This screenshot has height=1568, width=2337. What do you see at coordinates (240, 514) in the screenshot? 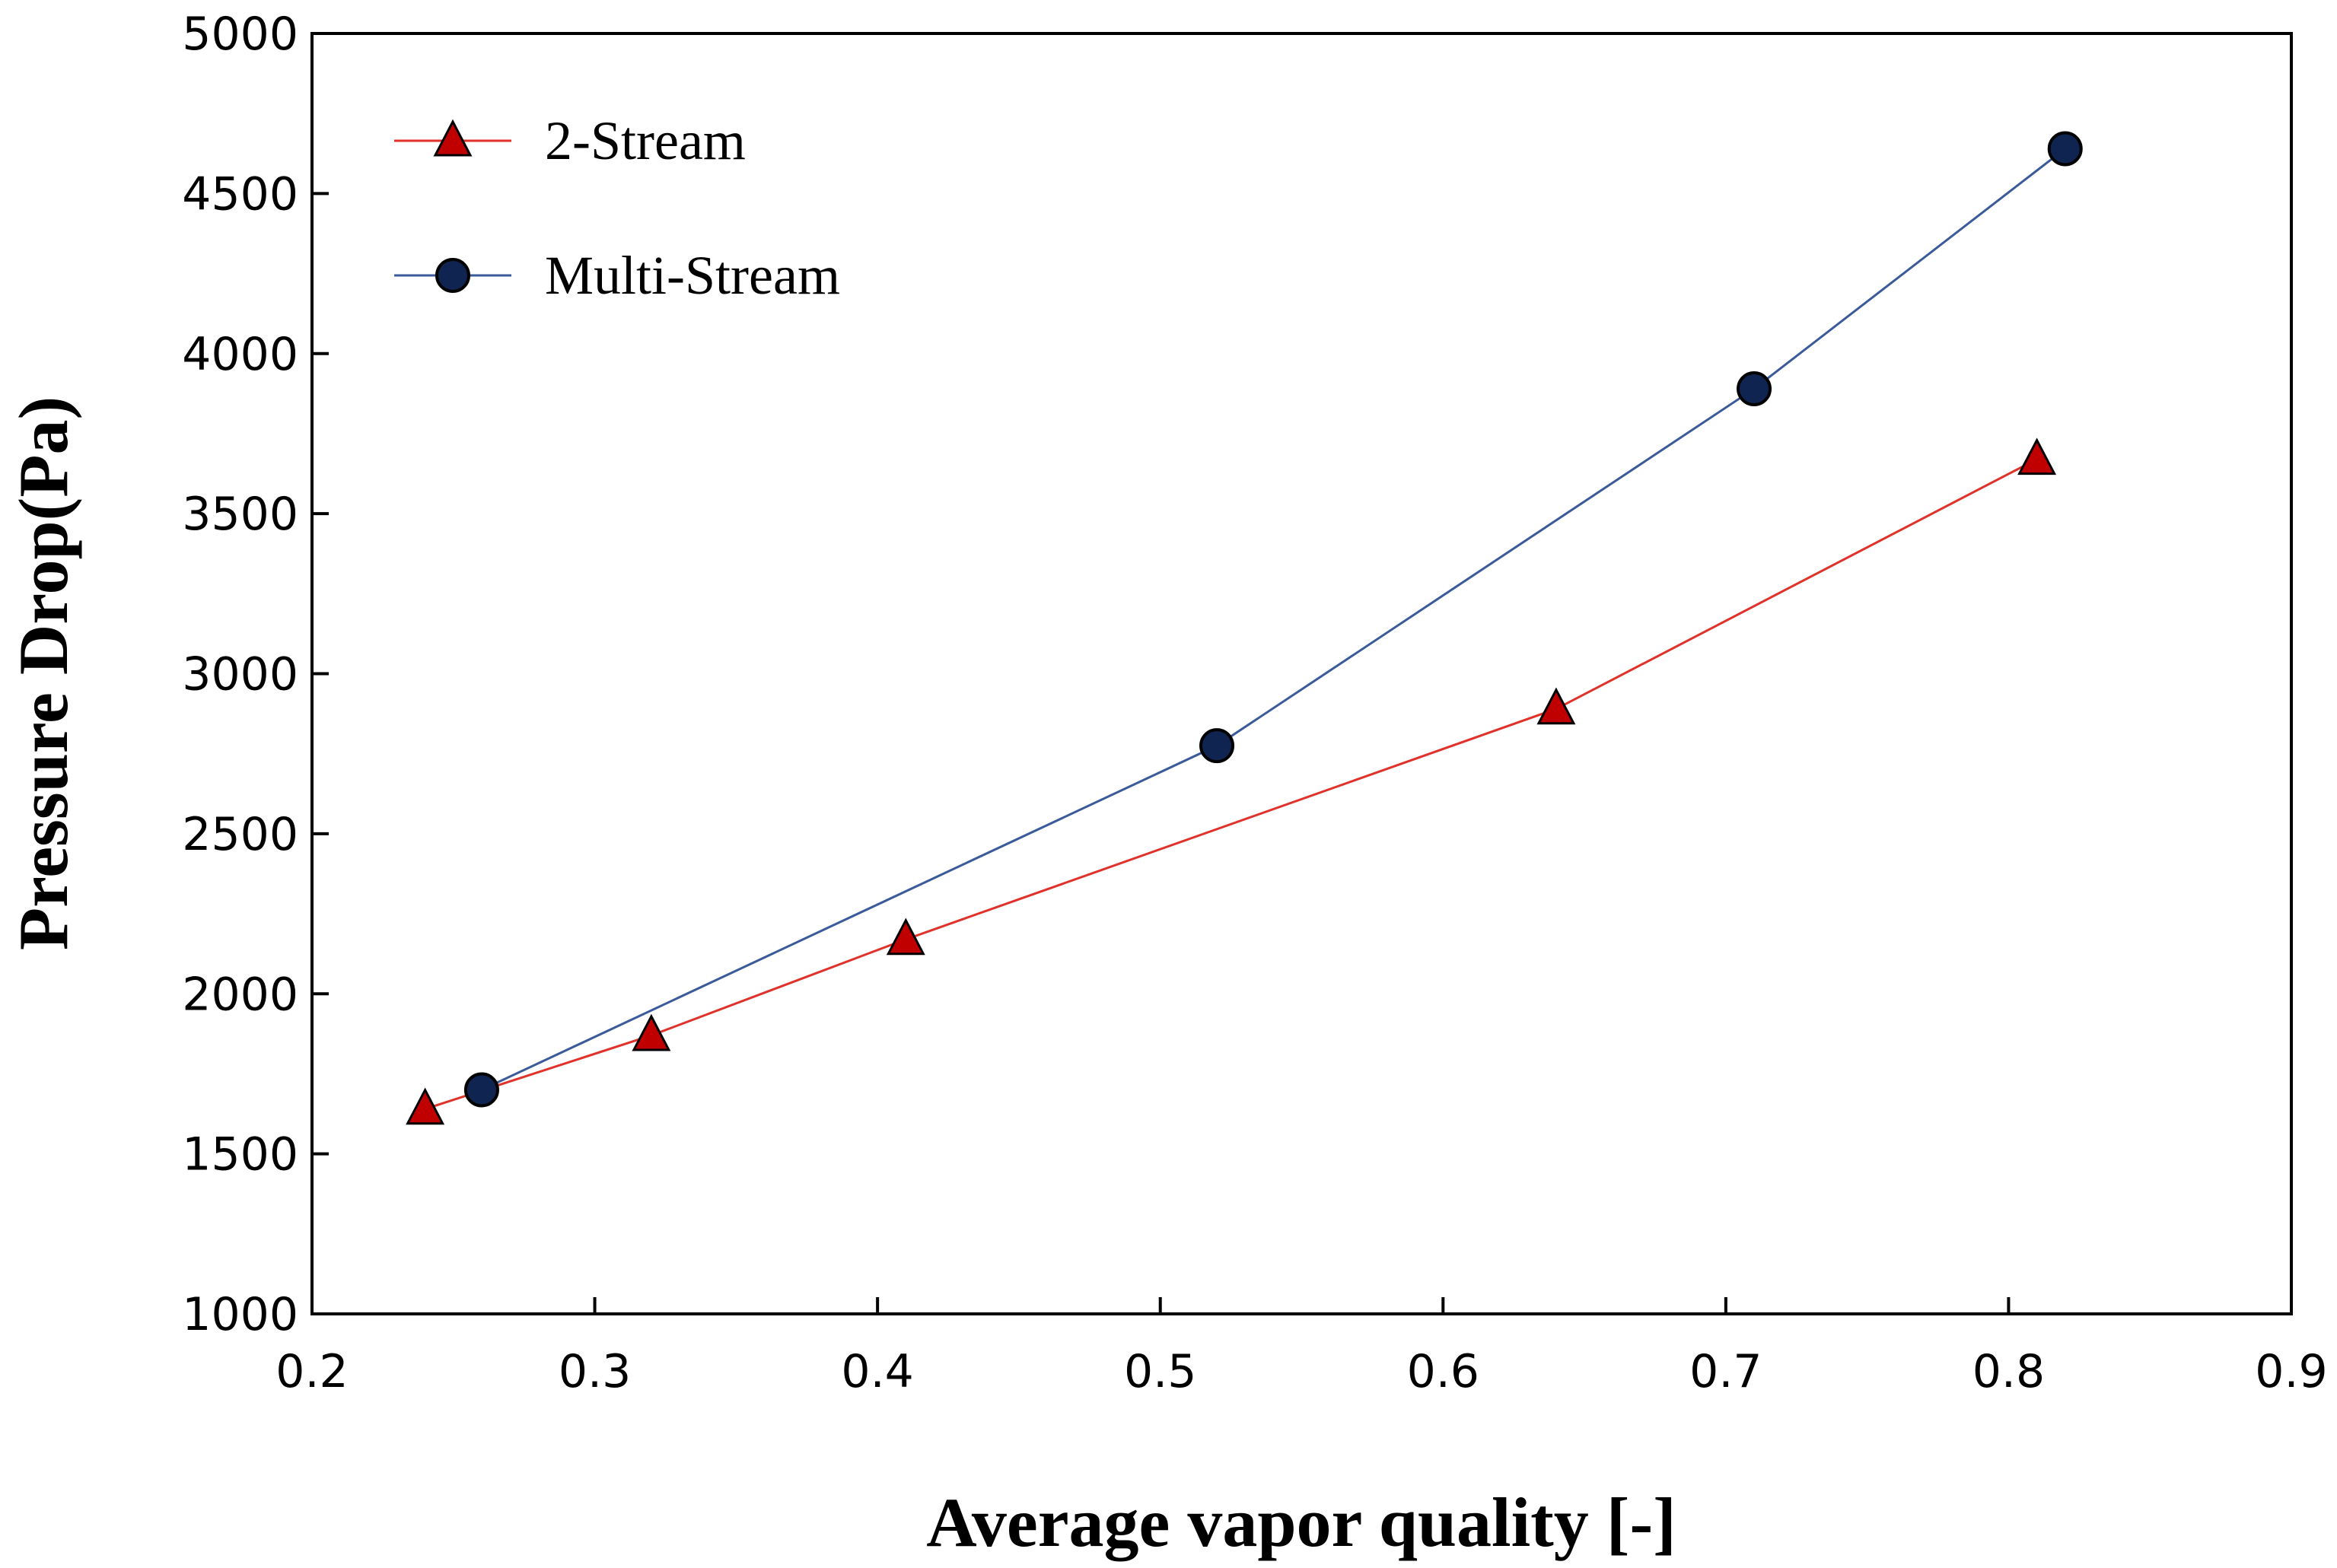
I see `y-tick-label: 3500` at bounding box center [240, 514].